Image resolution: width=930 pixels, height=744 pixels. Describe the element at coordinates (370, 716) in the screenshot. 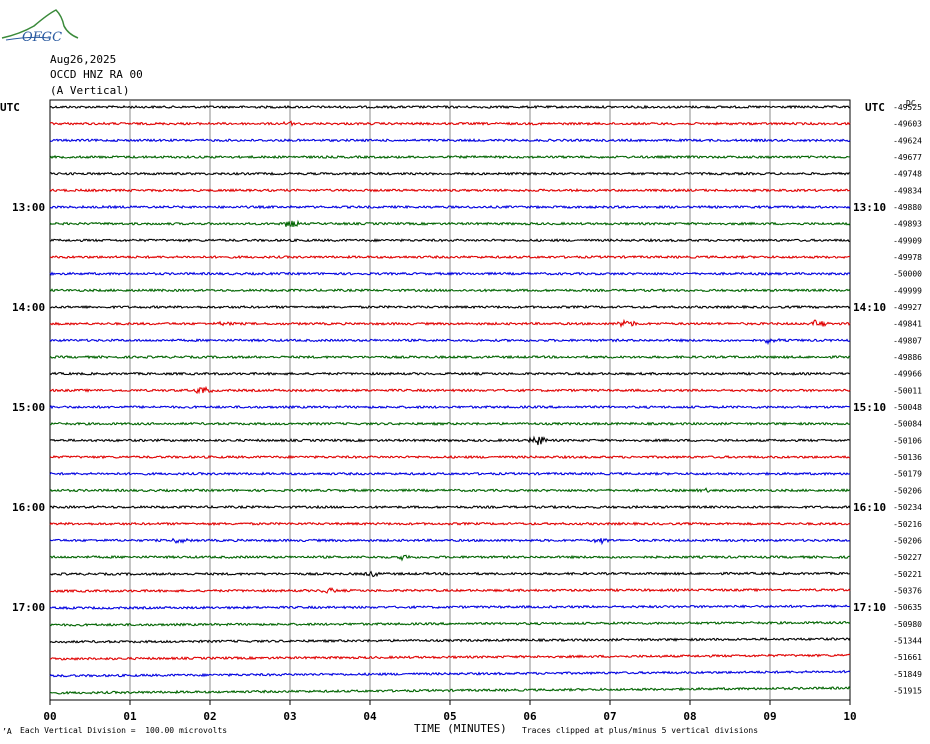

I see `x-tick-label: 04` at that location.